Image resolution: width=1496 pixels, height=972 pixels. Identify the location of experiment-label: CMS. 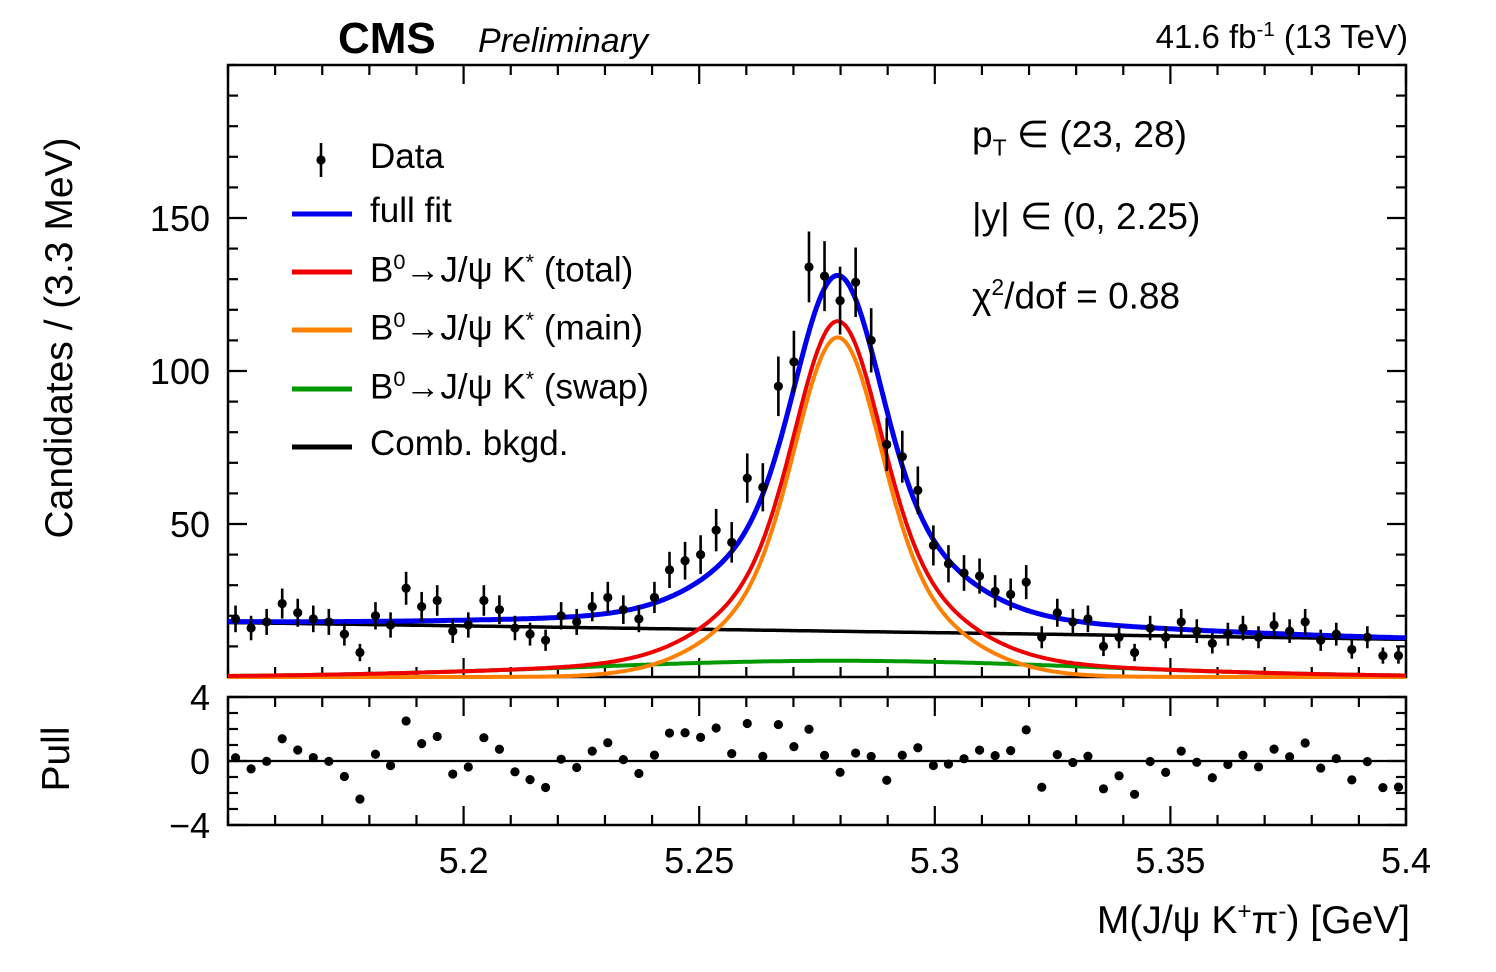
(387, 38).